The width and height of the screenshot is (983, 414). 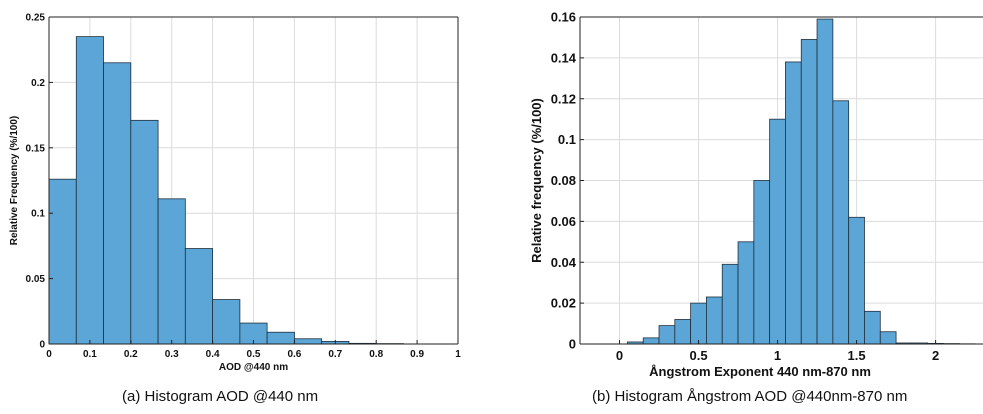 What do you see at coordinates (14, 181) in the screenshot?
I see `y-axis-label-a: Relative Frequency (%/100)` at bounding box center [14, 181].